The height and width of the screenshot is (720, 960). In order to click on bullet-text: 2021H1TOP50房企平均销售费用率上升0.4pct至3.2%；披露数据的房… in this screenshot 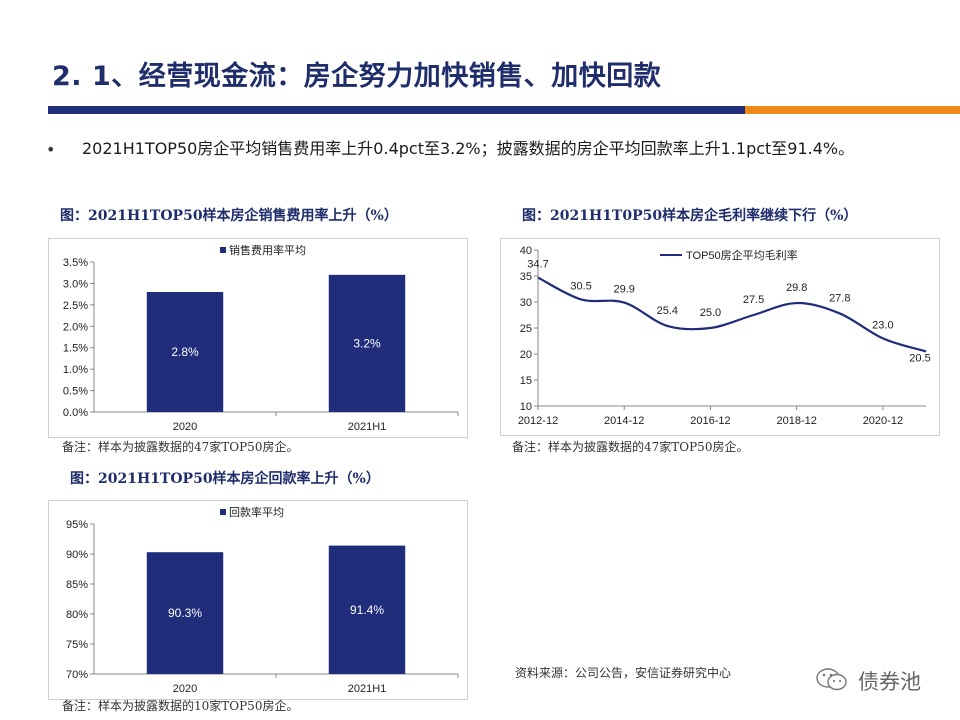, I will do `click(468, 148)`.